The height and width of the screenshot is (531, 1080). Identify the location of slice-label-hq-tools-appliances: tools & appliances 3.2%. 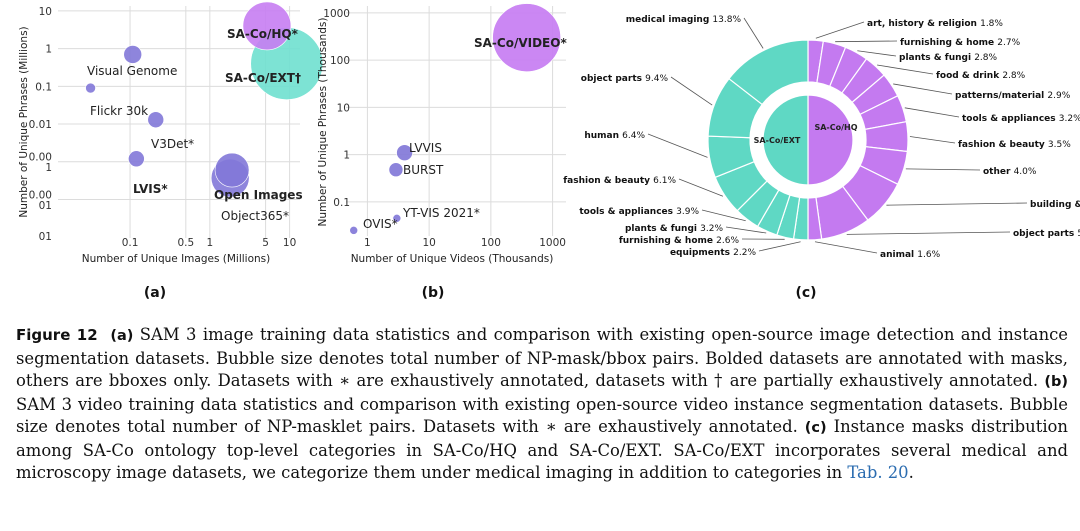
(1021, 119).